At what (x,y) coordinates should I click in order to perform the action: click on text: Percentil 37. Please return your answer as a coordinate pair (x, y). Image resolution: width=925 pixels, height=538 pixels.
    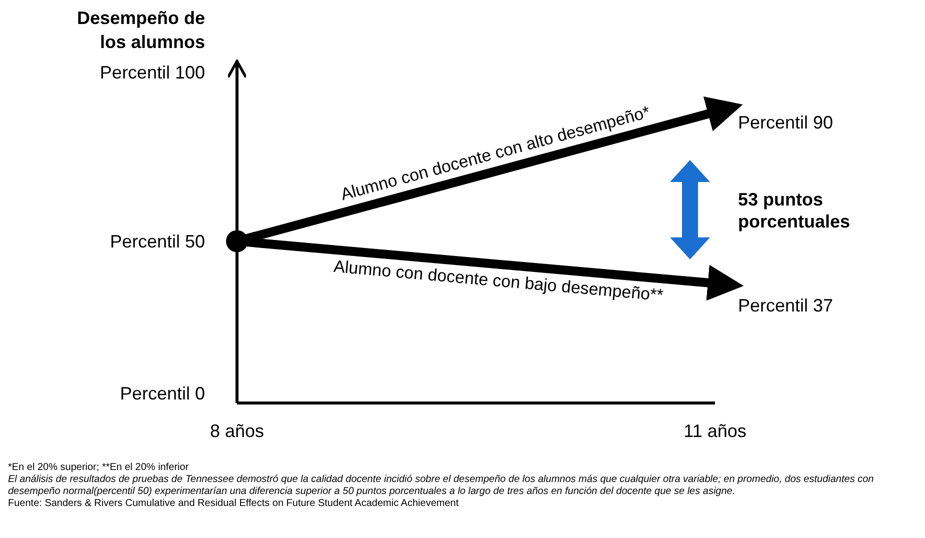
    Looking at the image, I should click on (786, 306).